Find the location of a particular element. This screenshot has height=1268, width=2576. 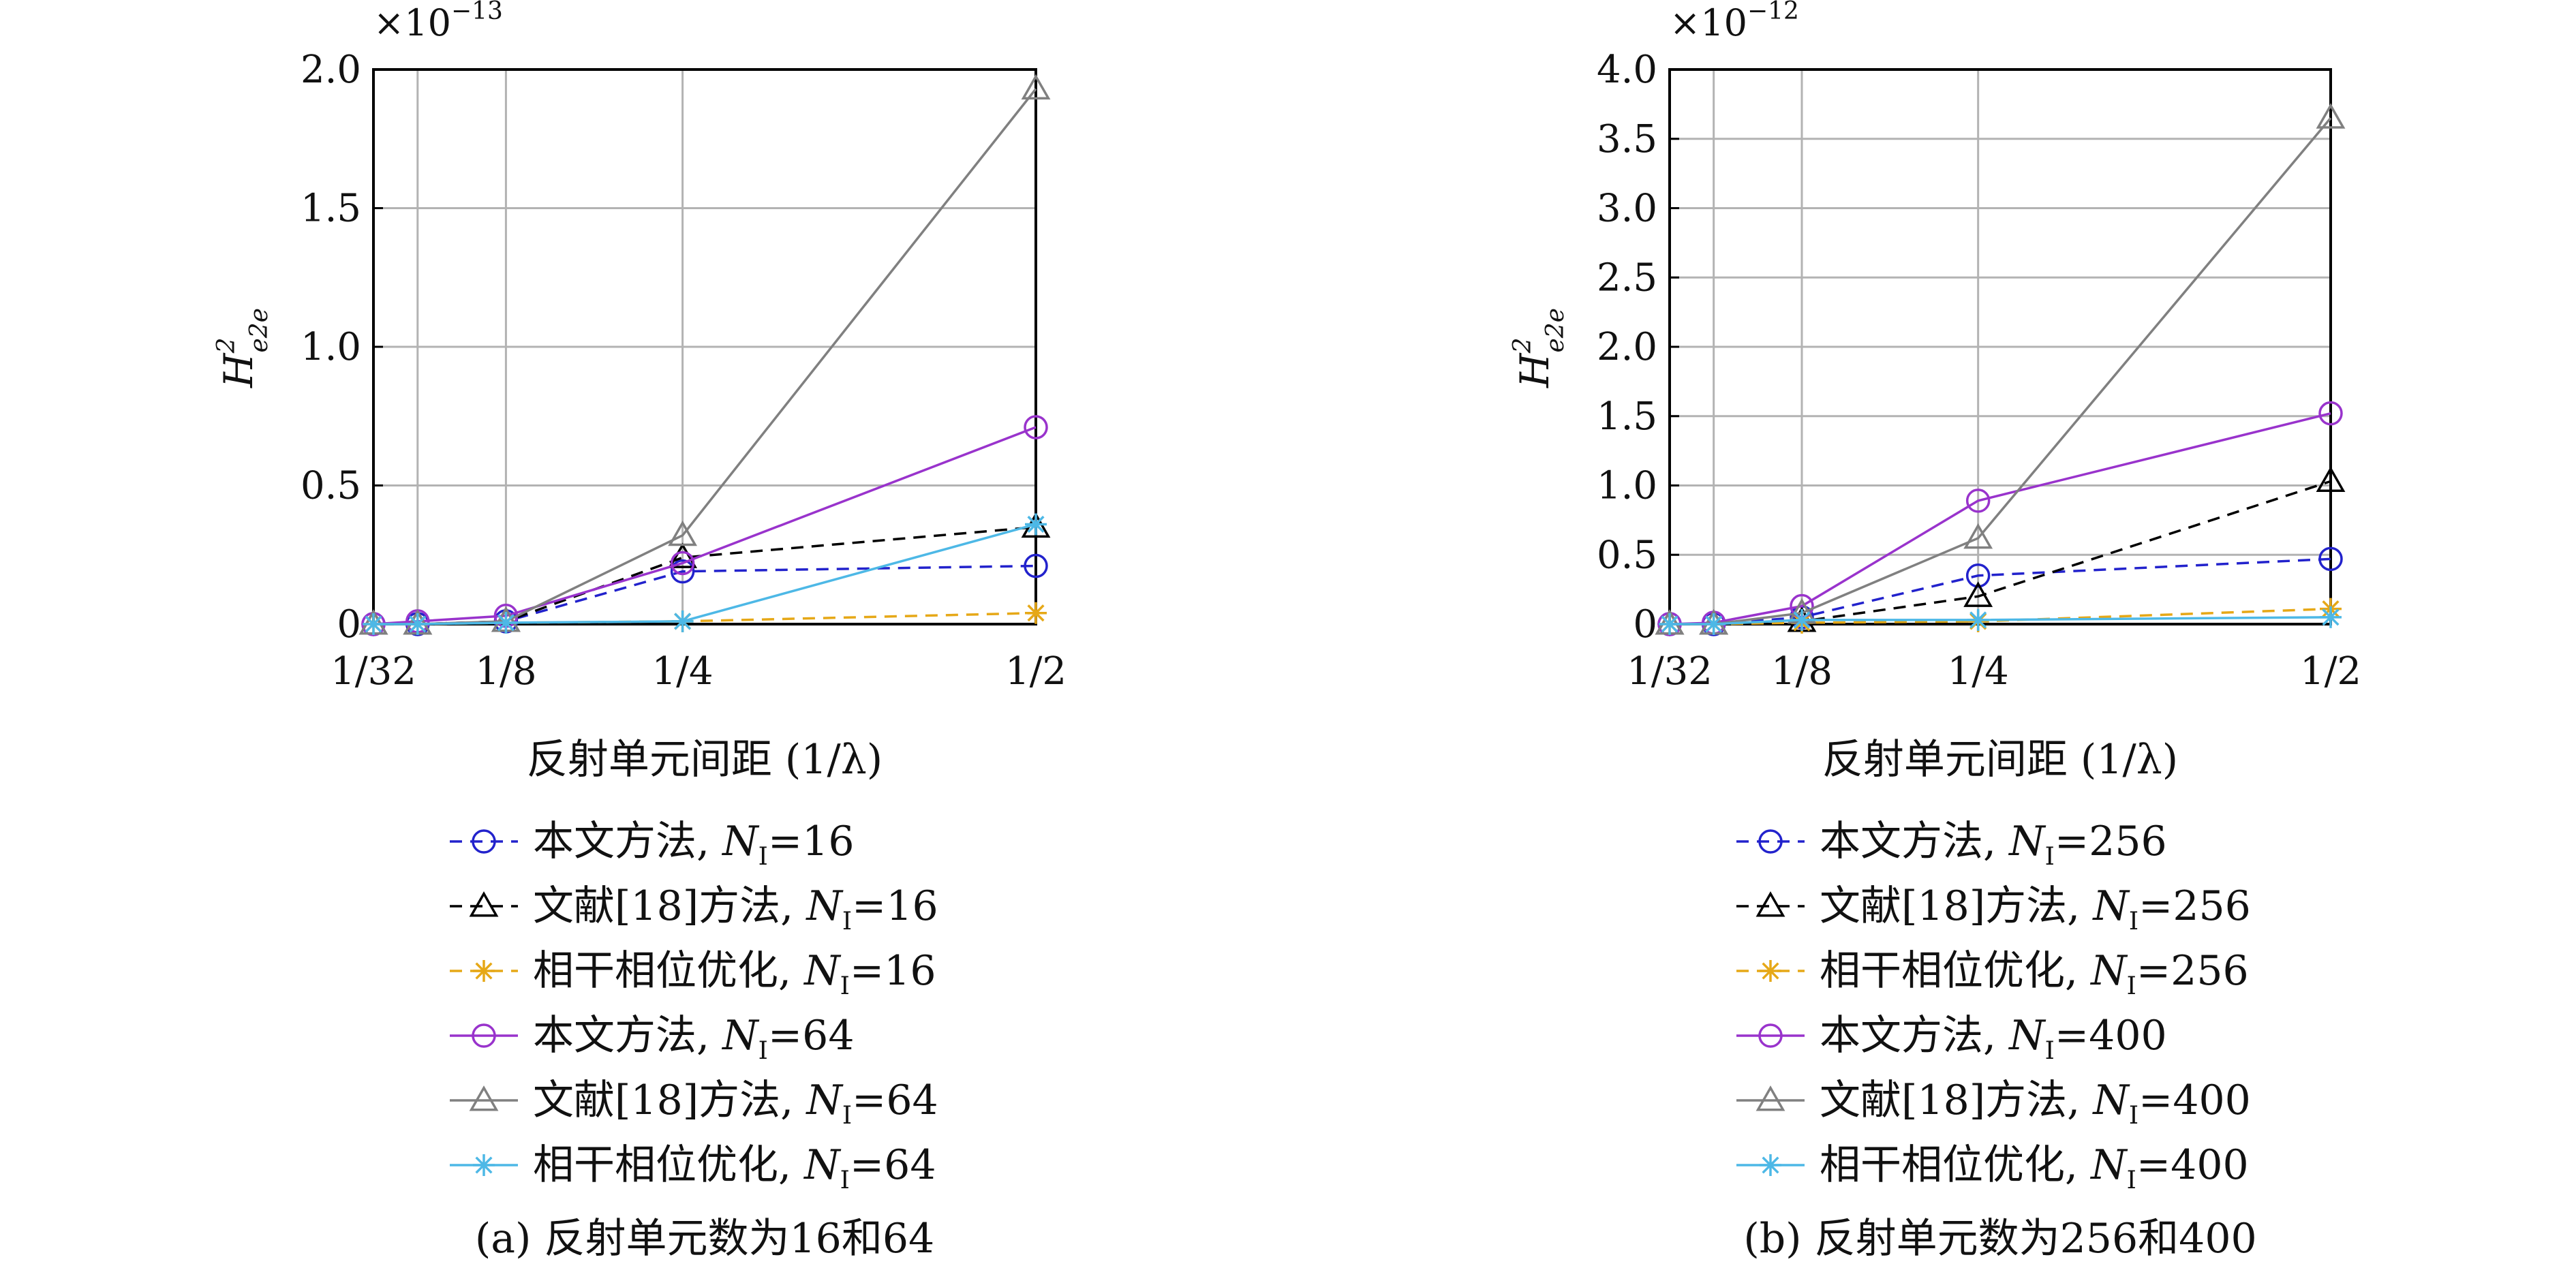

legend-entry-5: 文献[18]方法, NI=400 is located at coordinates (1993, 1103).